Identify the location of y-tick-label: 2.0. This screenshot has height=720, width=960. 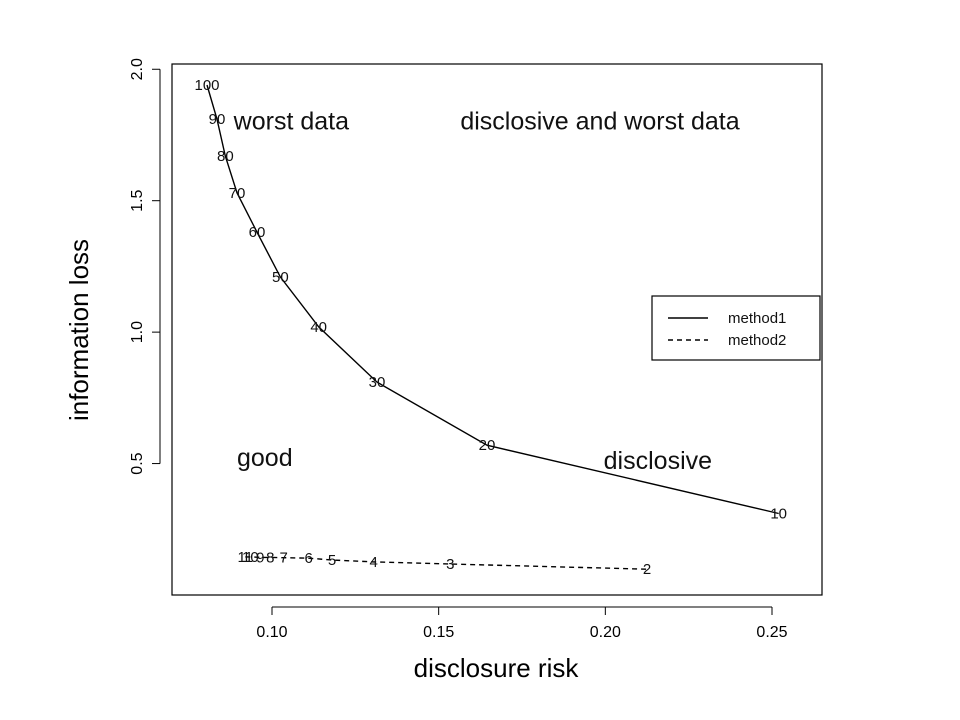
(137, 69).